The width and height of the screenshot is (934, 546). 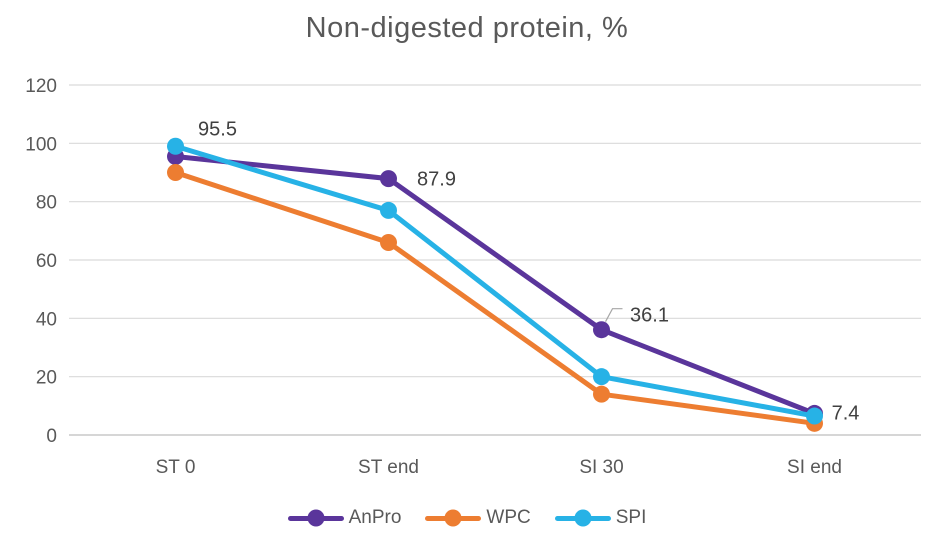 I want to click on data-label: 36.1, so click(x=649, y=316).